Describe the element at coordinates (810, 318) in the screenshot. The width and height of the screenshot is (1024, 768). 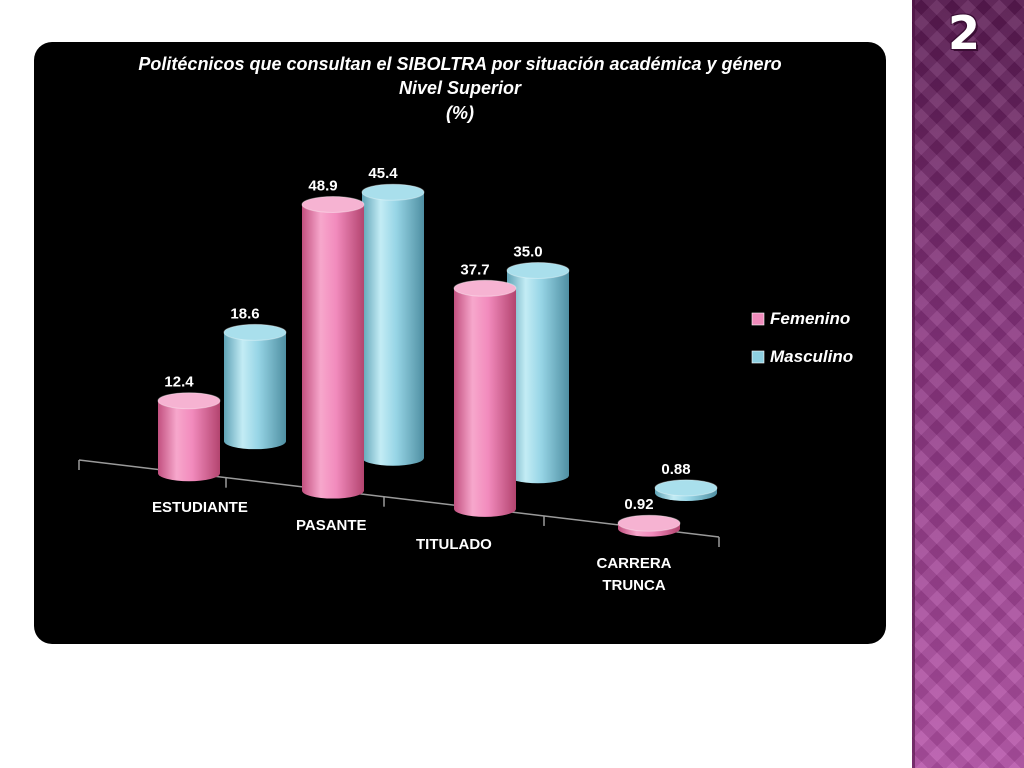
I see `legend-label-femenino: Femenino` at that location.